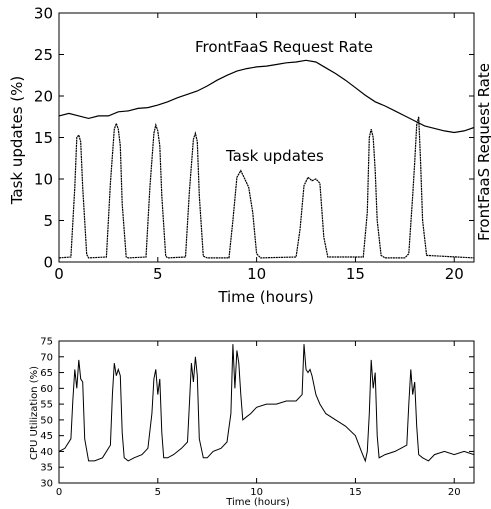  Describe the element at coordinates (59, 492) in the screenshot. I see `bottom-x-tick-label: 0` at that location.